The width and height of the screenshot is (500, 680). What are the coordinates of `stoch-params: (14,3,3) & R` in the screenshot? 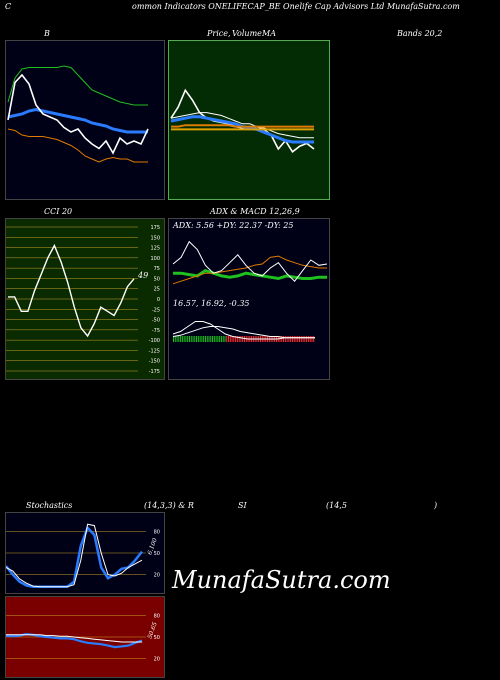 It's located at (169, 505).